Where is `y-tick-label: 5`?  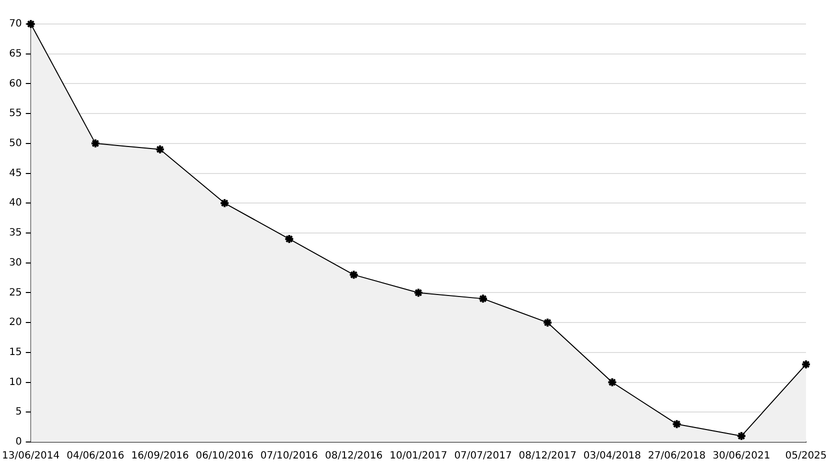
y-tick-label: 5 is located at coordinates (18, 412).